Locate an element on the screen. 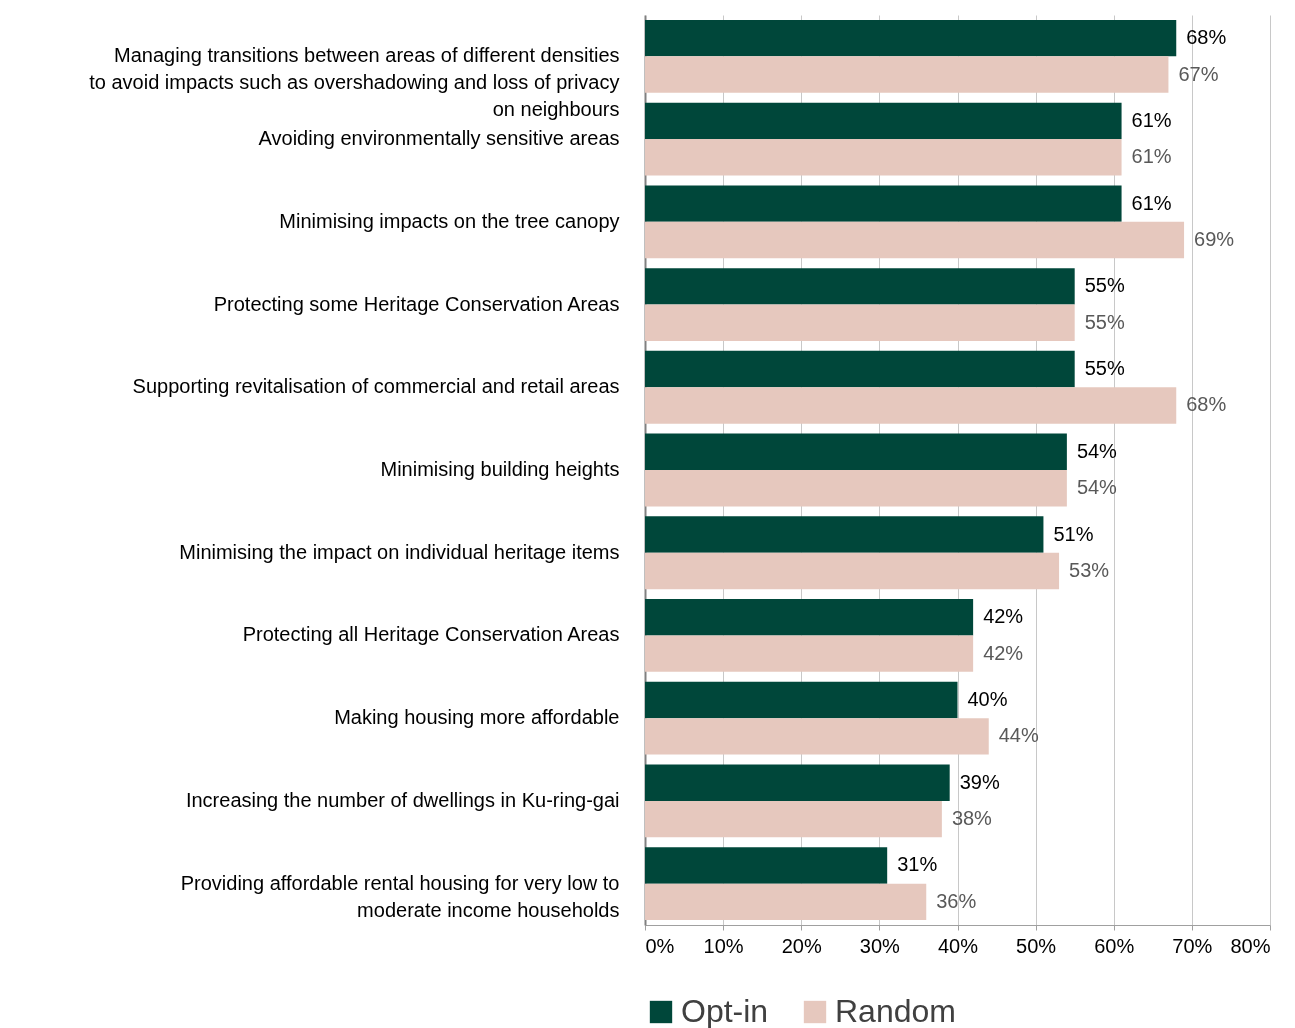 Image resolution: width=1295 pixels, height=1028 pixels. x-tick-label: 30% is located at coordinates (880, 945).